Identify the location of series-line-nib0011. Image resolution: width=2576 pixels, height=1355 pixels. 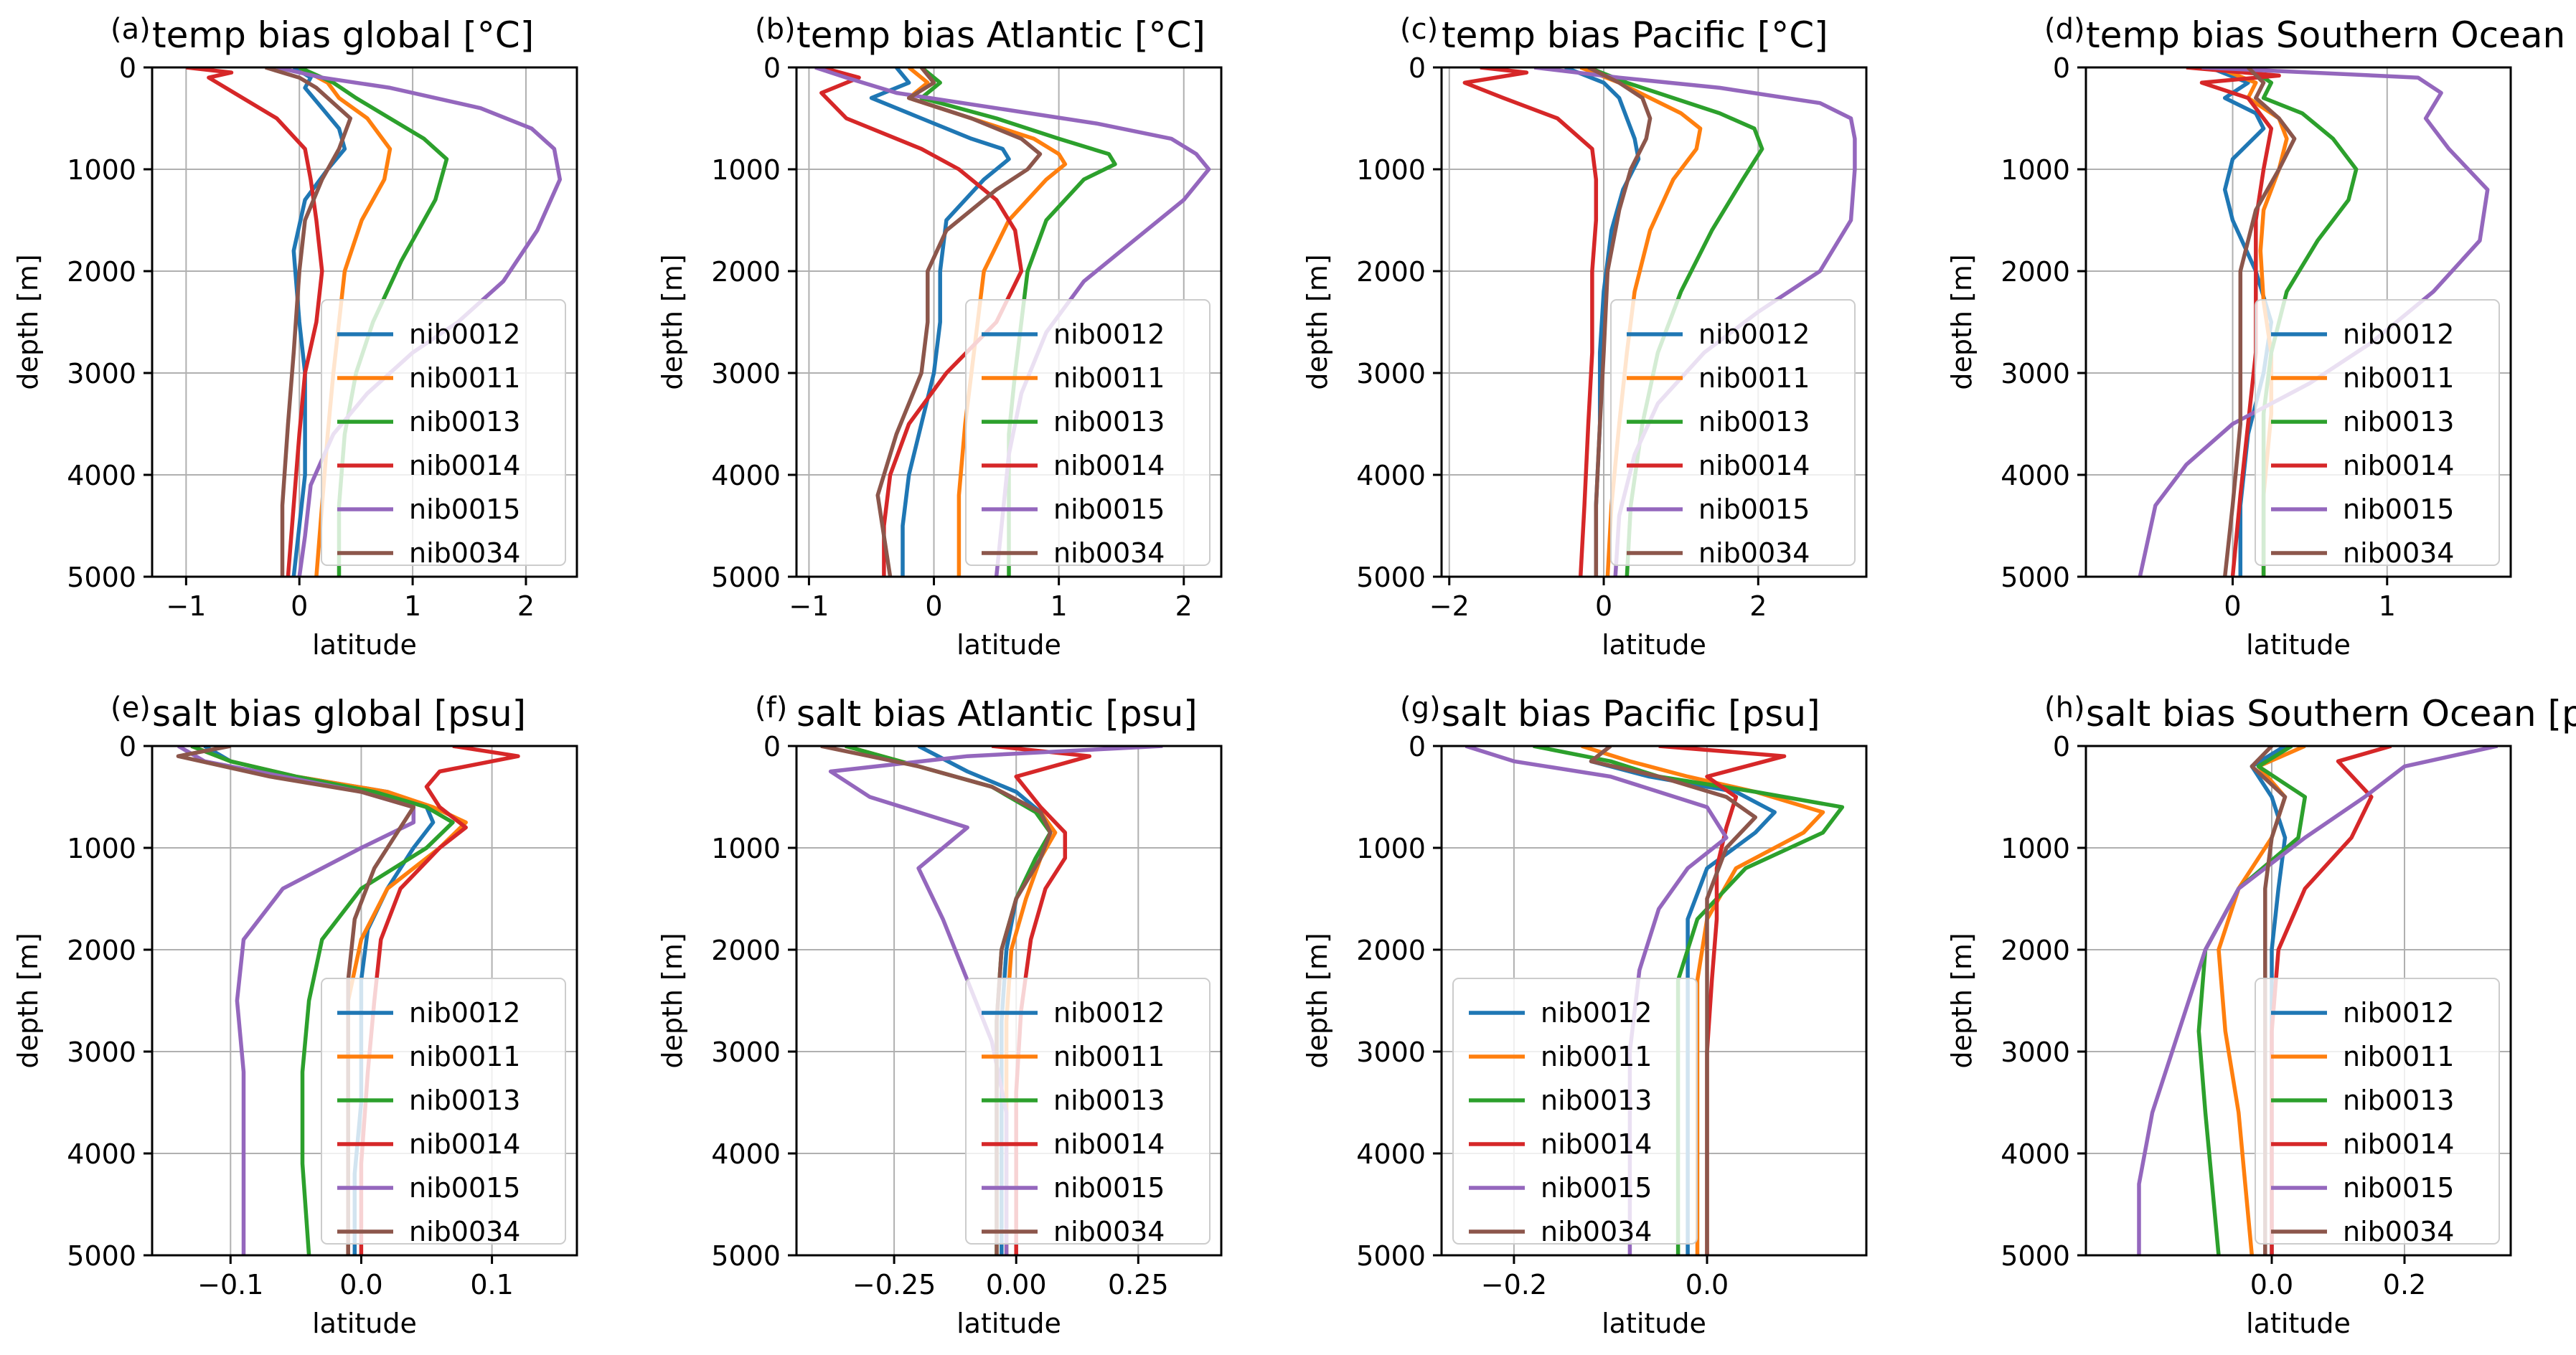
(2261, 1001).